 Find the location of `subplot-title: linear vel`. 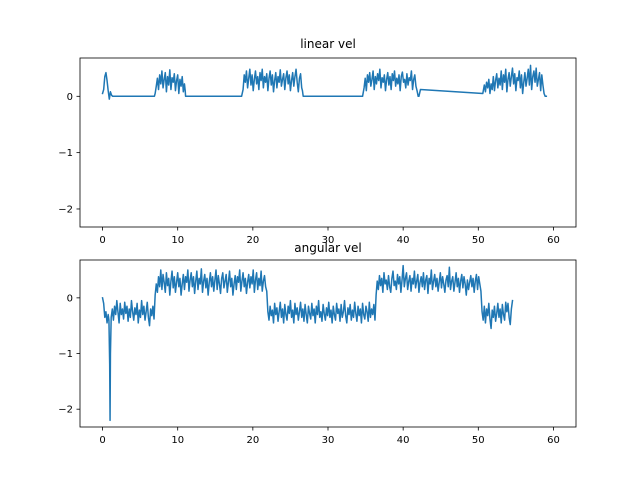

subplot-title: linear vel is located at coordinates (328, 44).